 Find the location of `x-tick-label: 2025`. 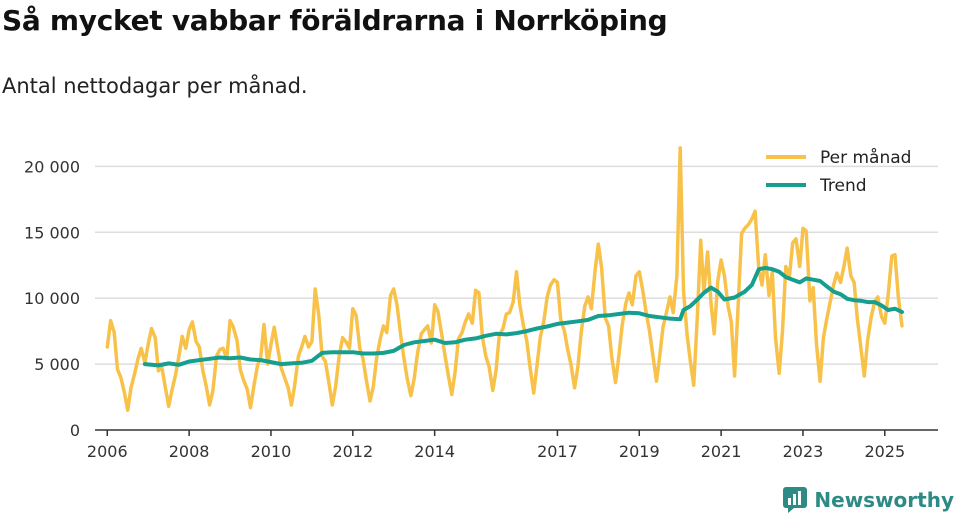

x-tick-label: 2025 is located at coordinates (884, 451).